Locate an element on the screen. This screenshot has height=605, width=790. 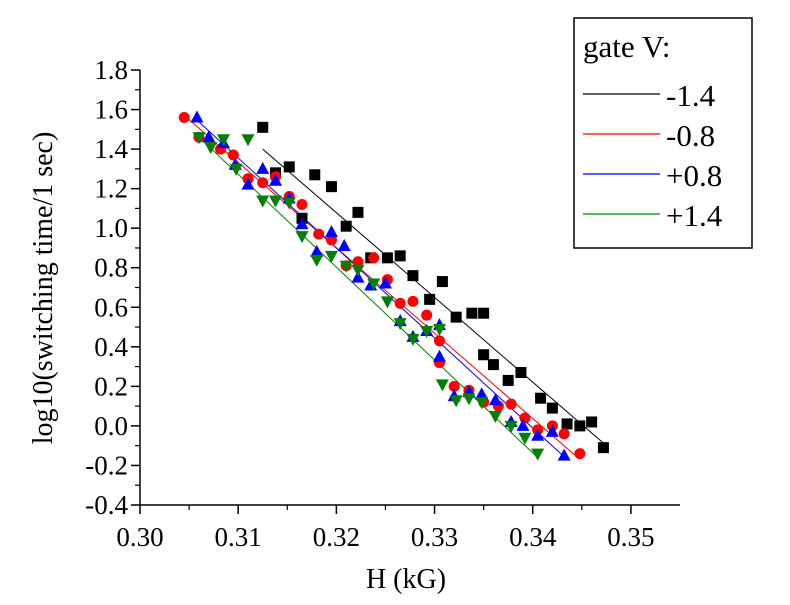
legend-title: gate V: is located at coordinates (627, 46).